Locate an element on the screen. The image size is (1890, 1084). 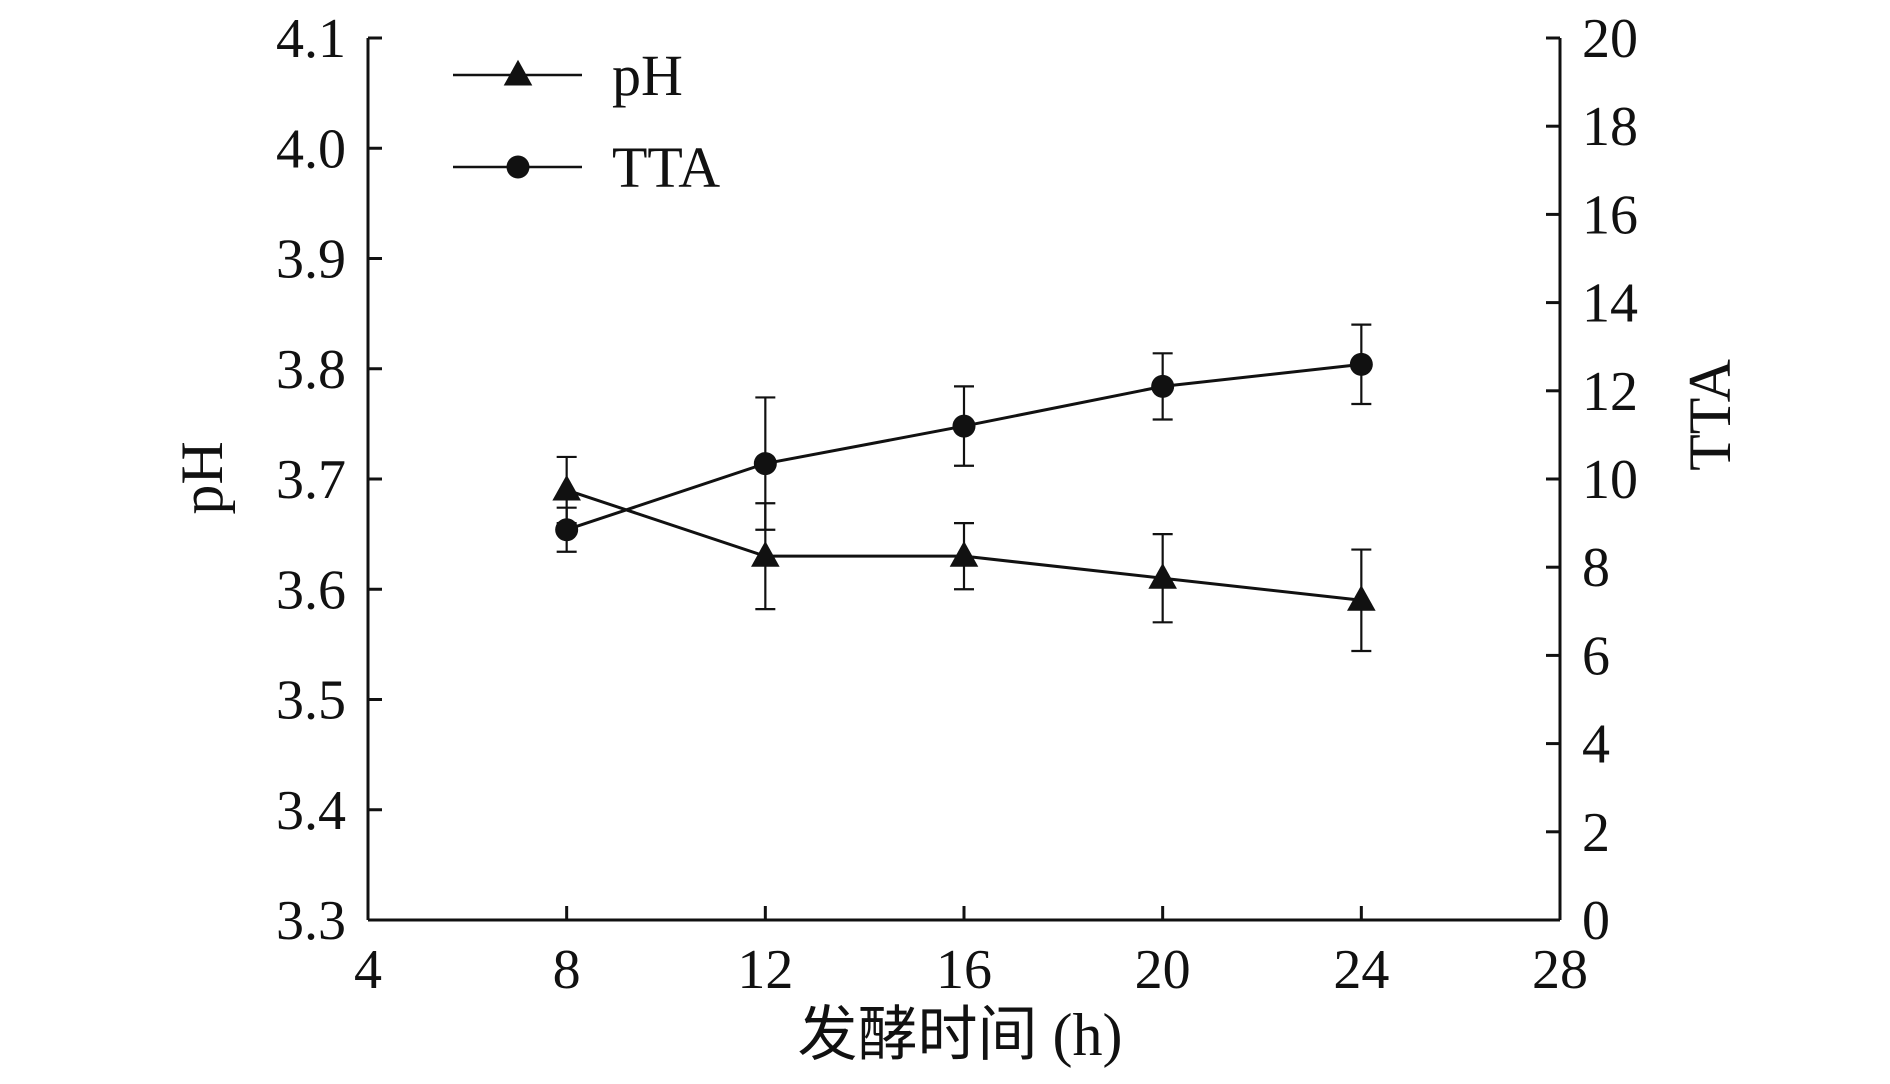
series-tta is located at coordinates (964, 438).